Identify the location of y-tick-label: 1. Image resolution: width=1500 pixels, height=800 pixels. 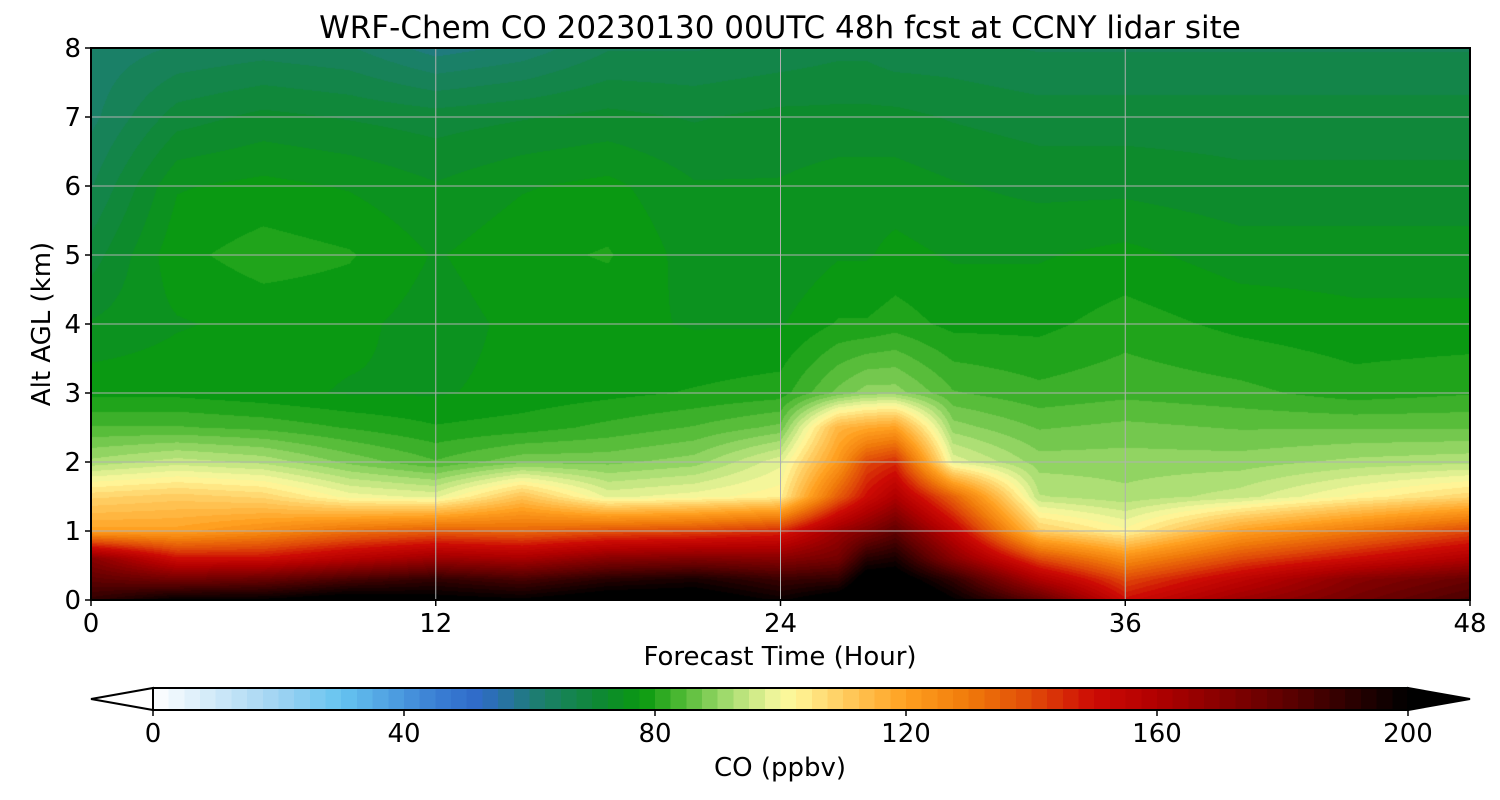
(72, 532).